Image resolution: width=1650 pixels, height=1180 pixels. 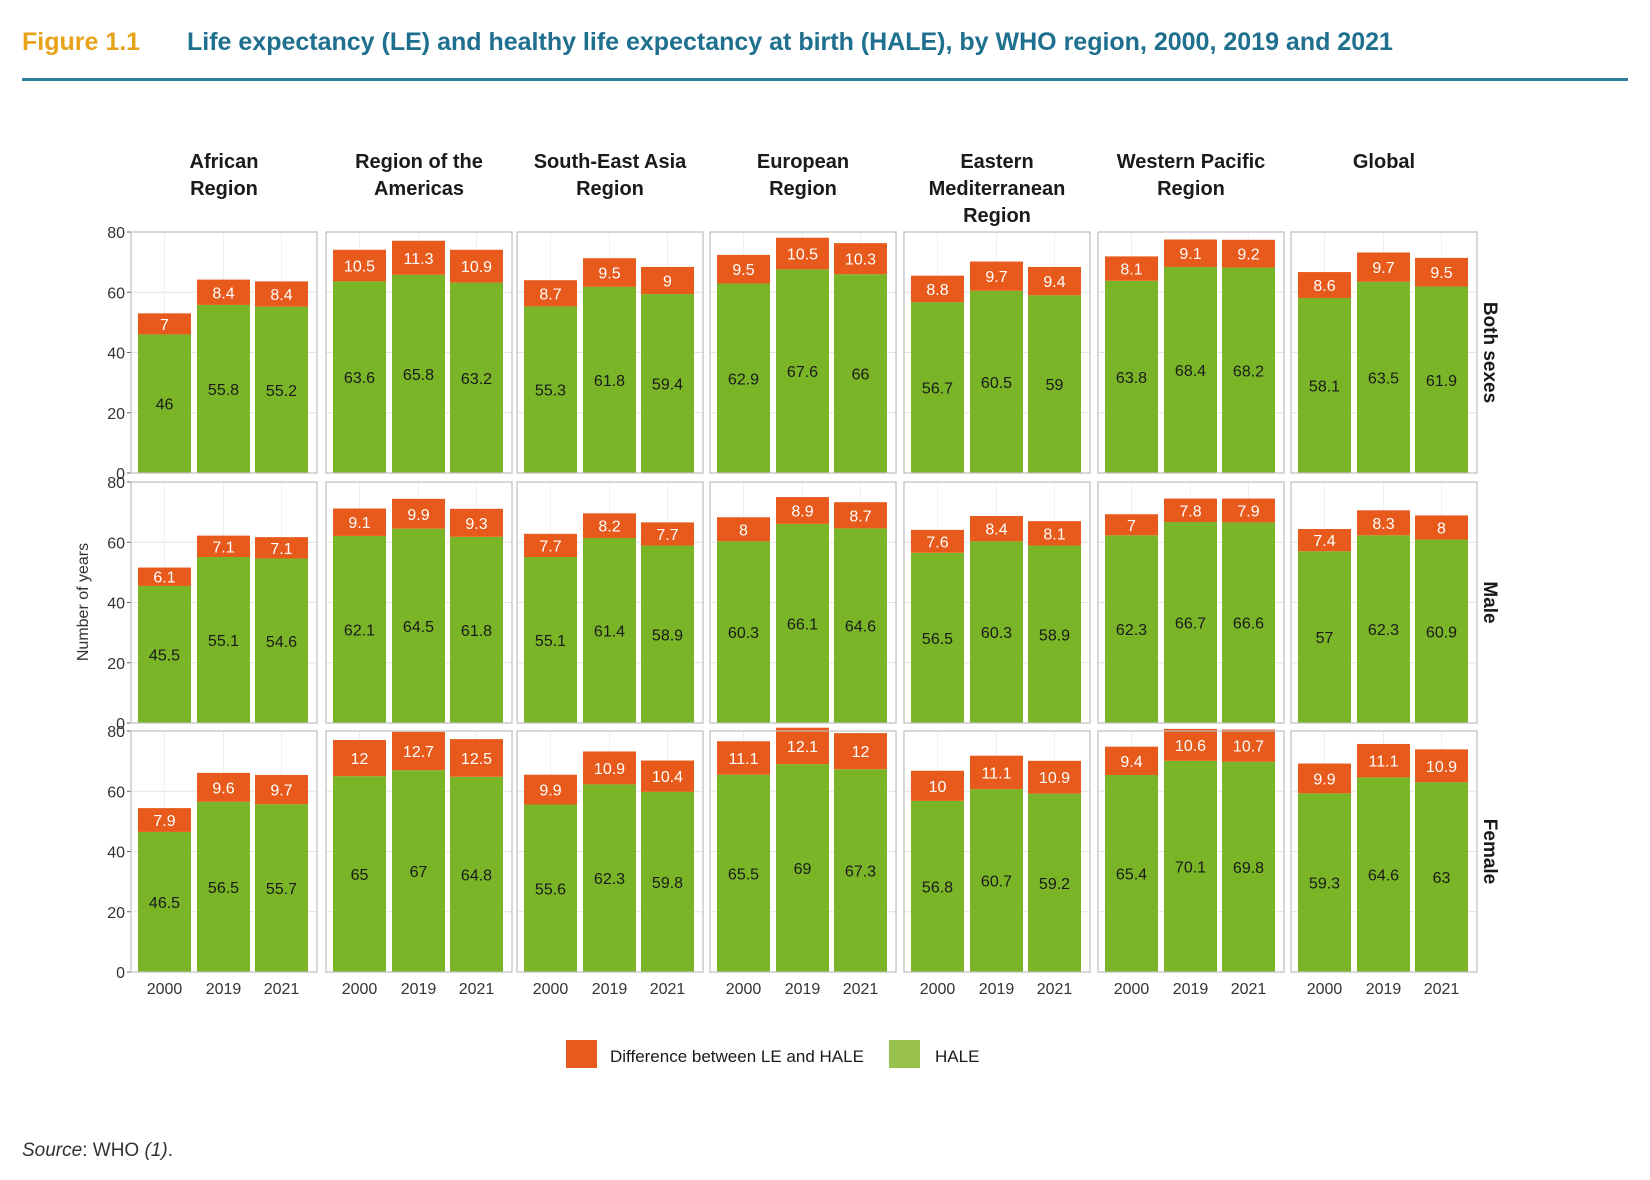 I want to click on difference-value-label: 9.5, so click(x=743, y=270).